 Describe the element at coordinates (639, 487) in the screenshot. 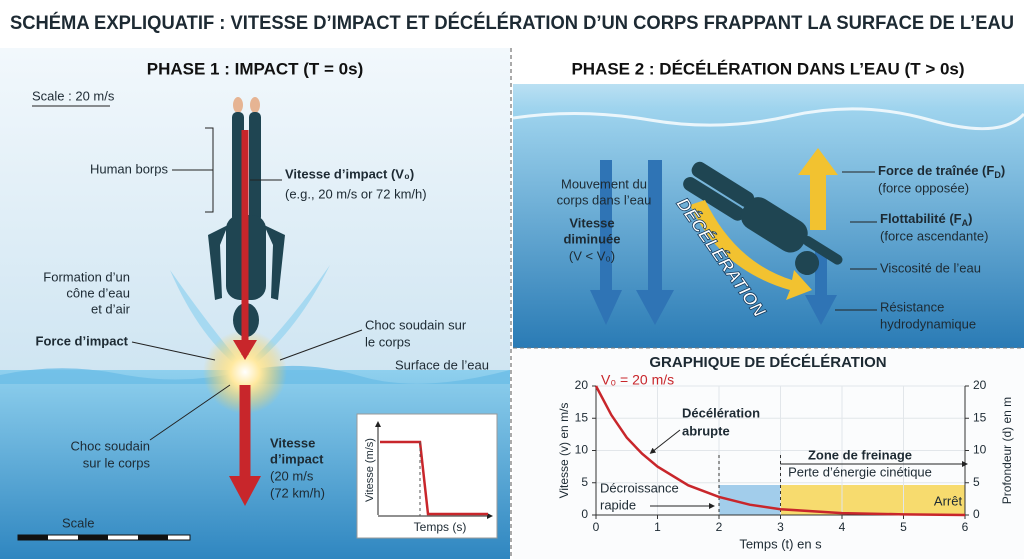

I see `rapid-label: Décroissance` at that location.